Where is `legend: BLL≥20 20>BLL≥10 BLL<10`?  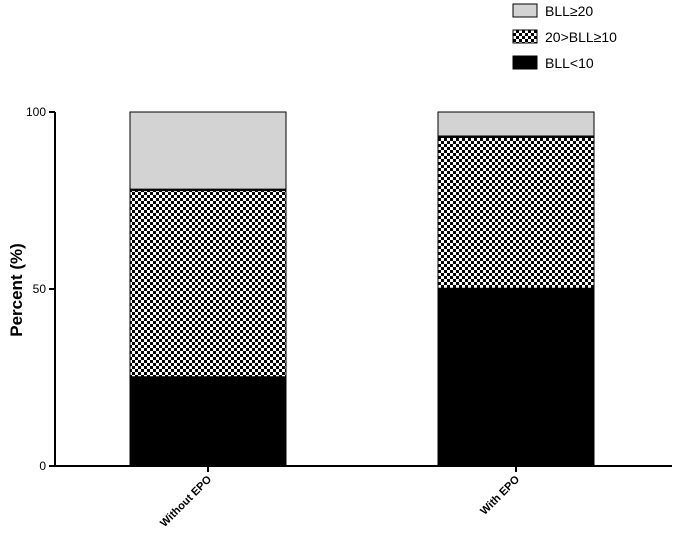
legend: BLL≥20 20>BLL≥10 BLL<10 is located at coordinates (564, 37).